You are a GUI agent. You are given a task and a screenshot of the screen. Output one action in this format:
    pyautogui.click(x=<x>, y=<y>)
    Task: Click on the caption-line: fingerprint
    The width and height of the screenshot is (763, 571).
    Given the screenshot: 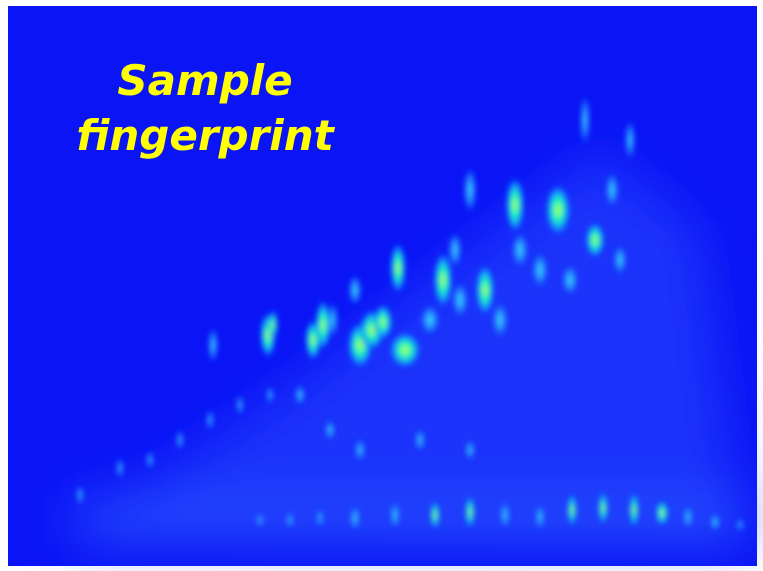 What is the action you would take?
    pyautogui.click(x=205, y=135)
    